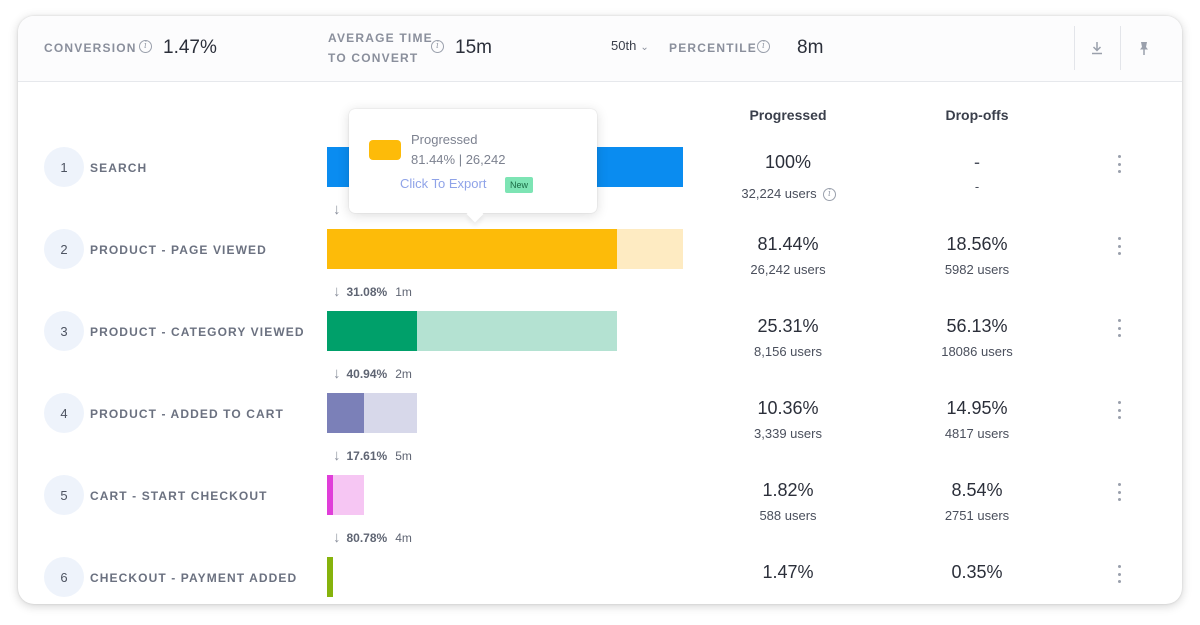 The height and width of the screenshot is (625, 1200). I want to click on step-number: 4, so click(64, 413).